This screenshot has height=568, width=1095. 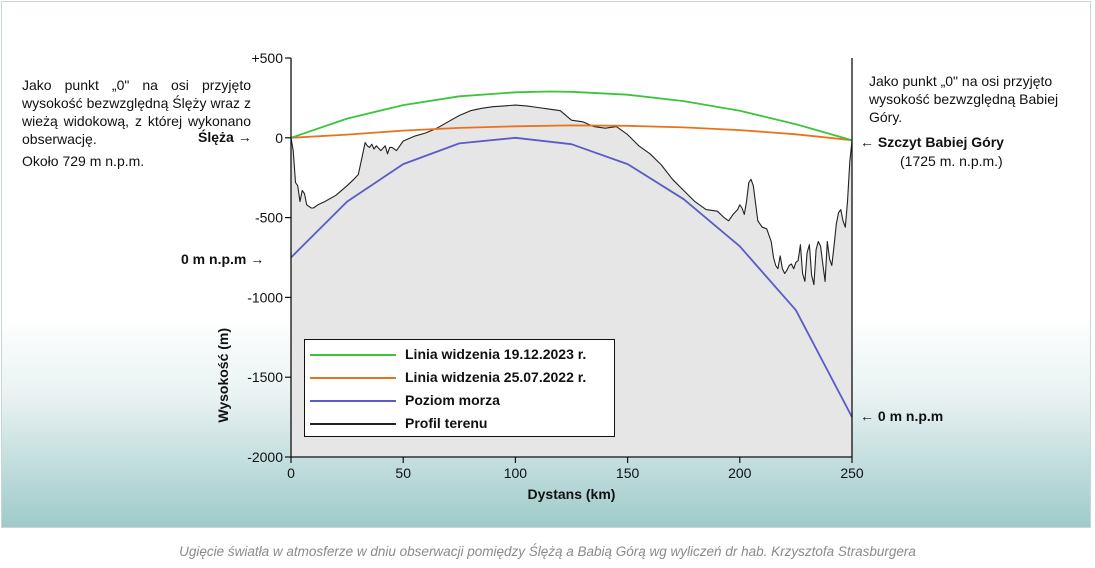 I want to click on sleza-label: Ślęża →, so click(x=225, y=137).